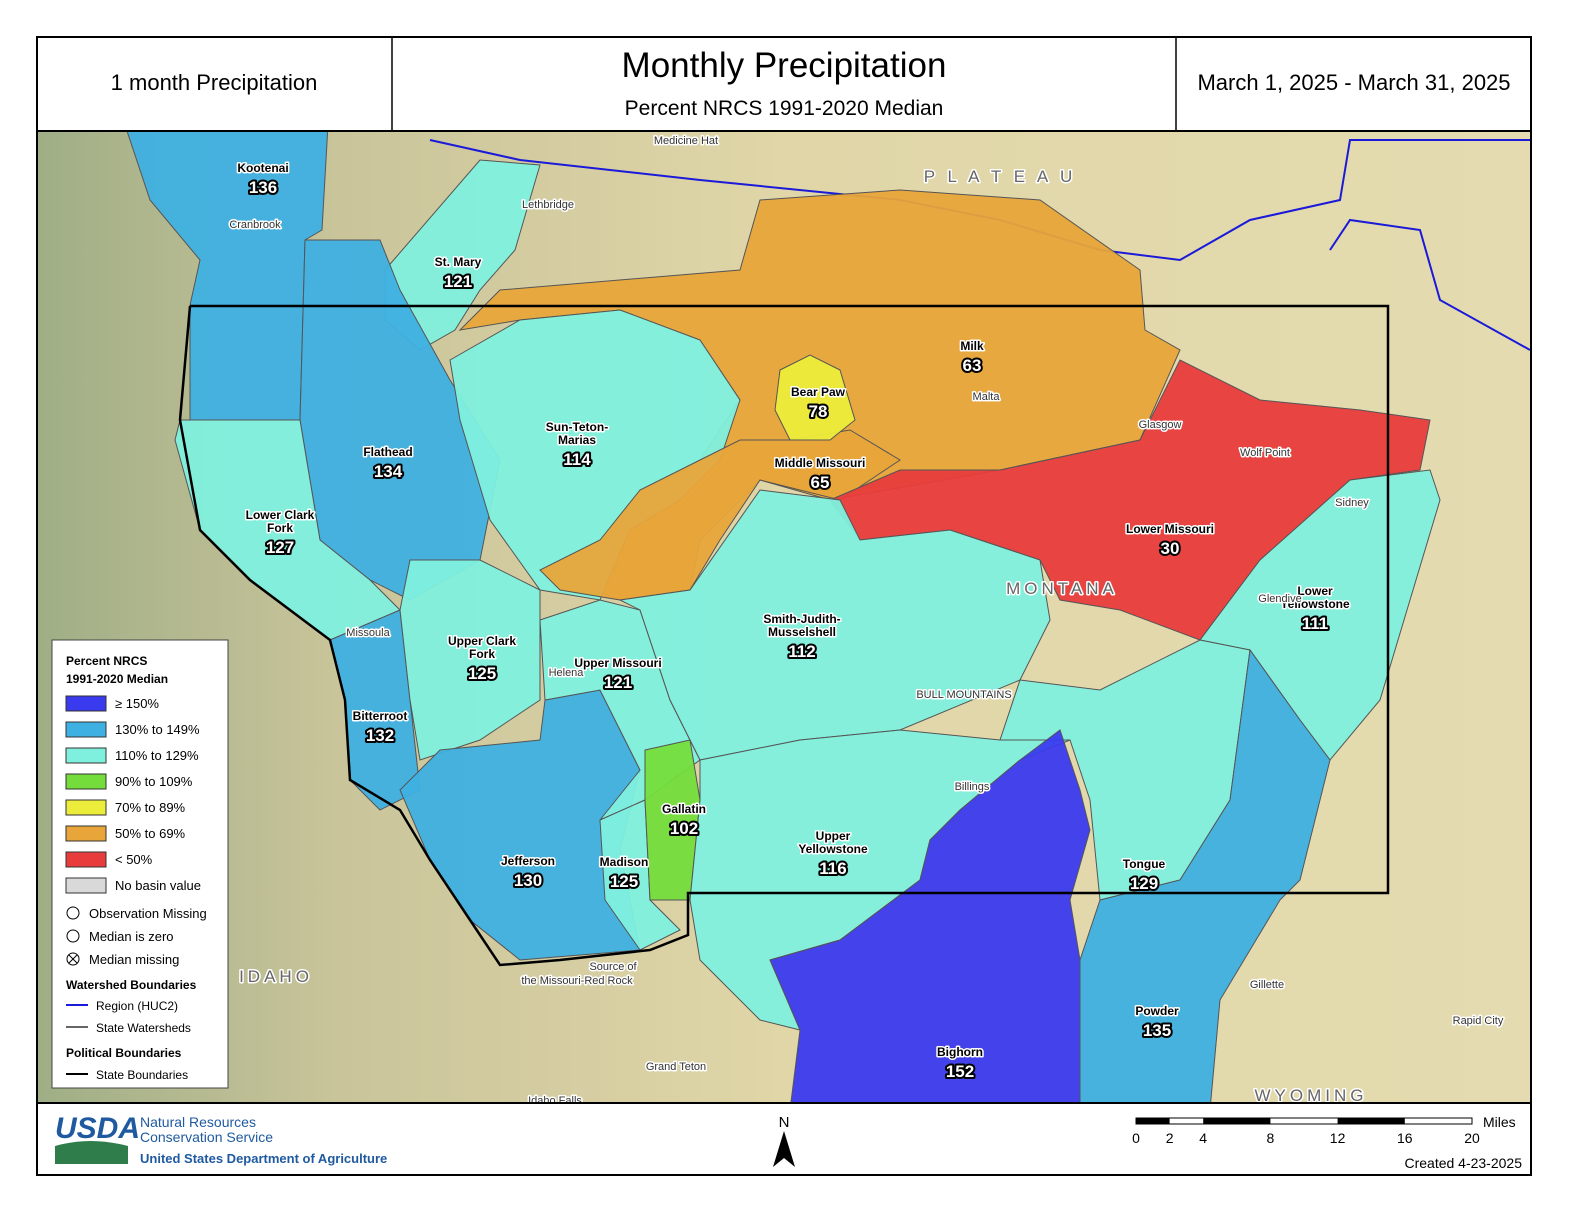 This screenshot has width=1584, height=1229. Describe the element at coordinates (1136, 1138) in the screenshot. I see `scale-label: 0` at that location.